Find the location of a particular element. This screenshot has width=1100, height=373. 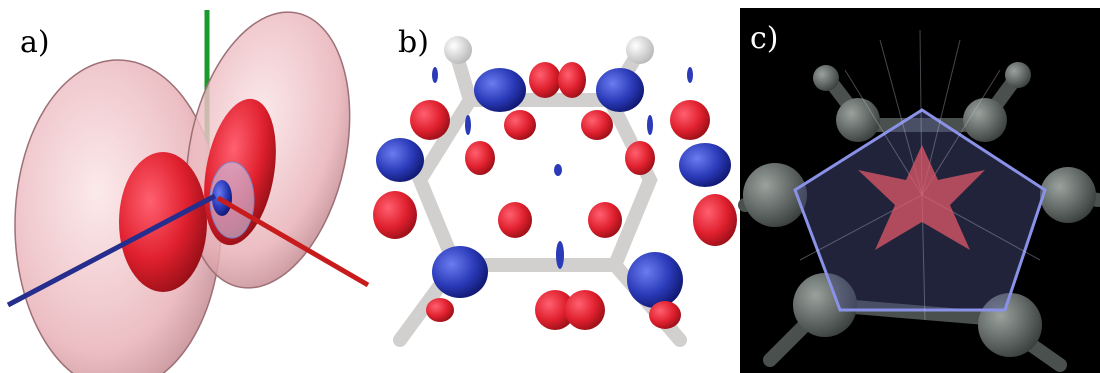

panel-label: a) is located at coordinates (35, 42).